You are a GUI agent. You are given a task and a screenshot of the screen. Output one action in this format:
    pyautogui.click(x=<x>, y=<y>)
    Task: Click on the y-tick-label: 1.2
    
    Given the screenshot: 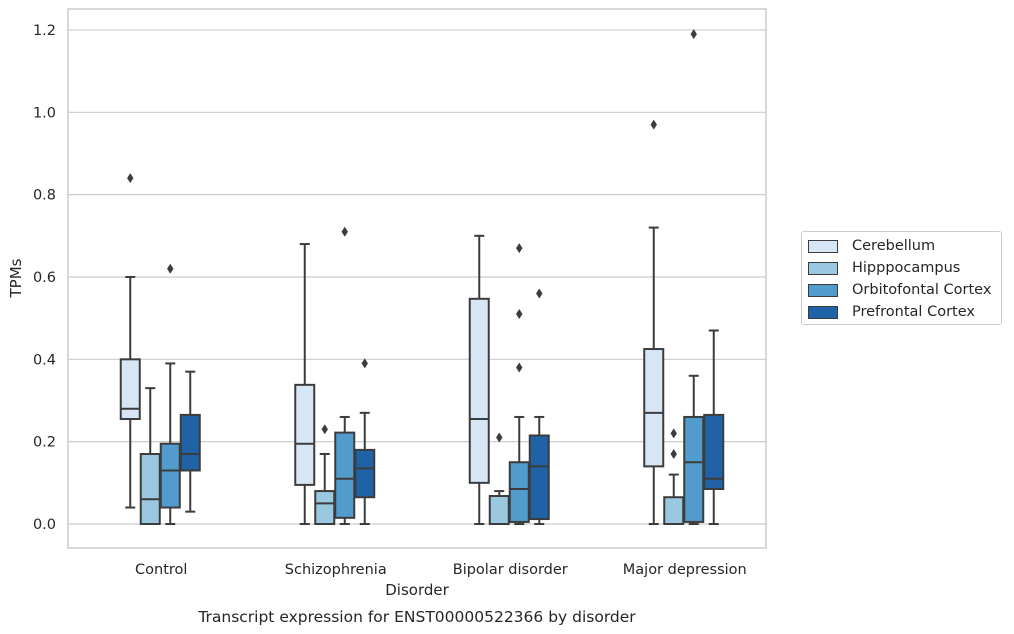 What is the action you would take?
    pyautogui.click(x=44, y=31)
    